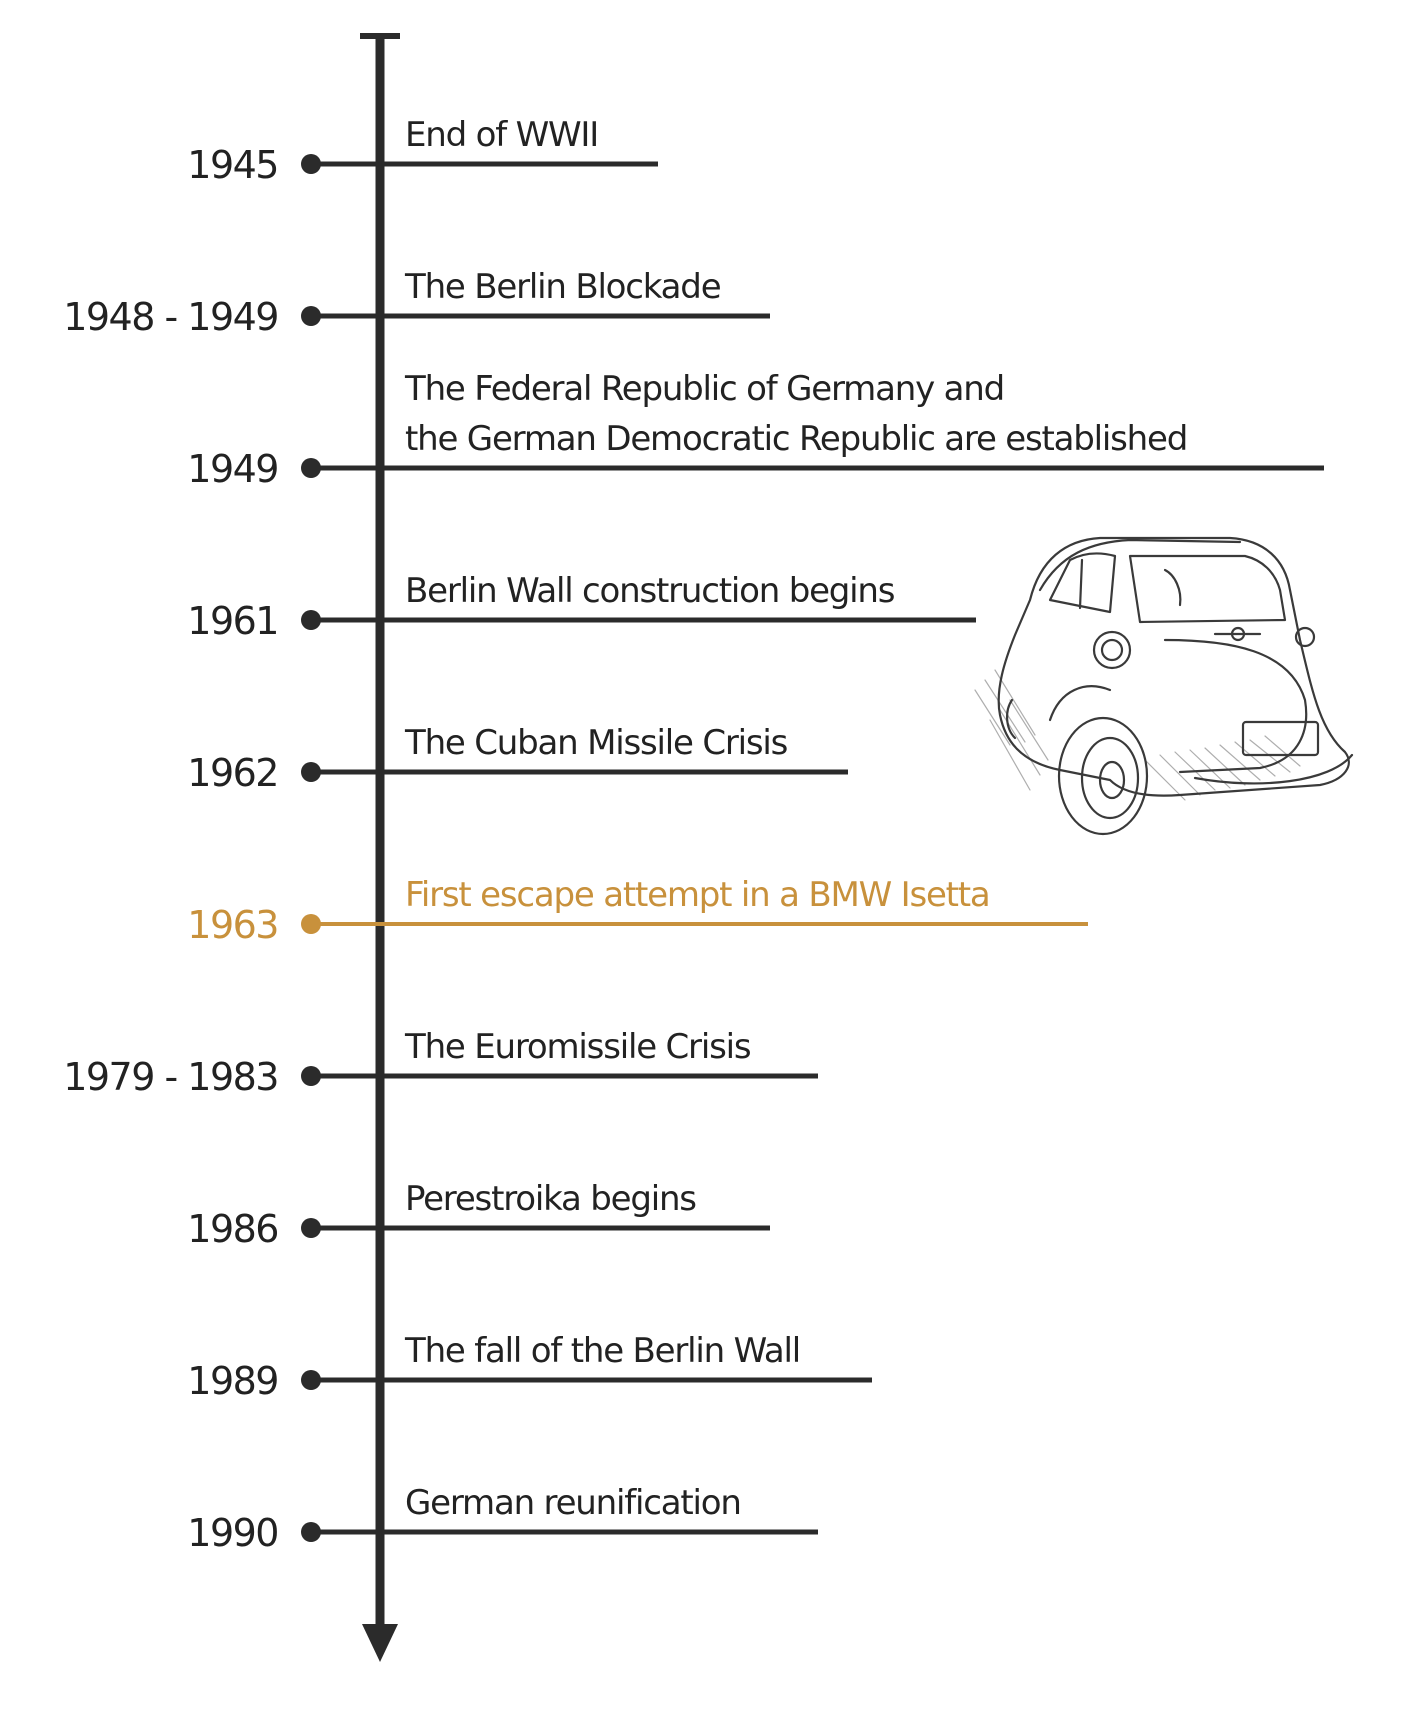 This screenshot has height=1709, width=1409. I want to click on event-title: Berlin Wall construction begins, so click(650, 591).